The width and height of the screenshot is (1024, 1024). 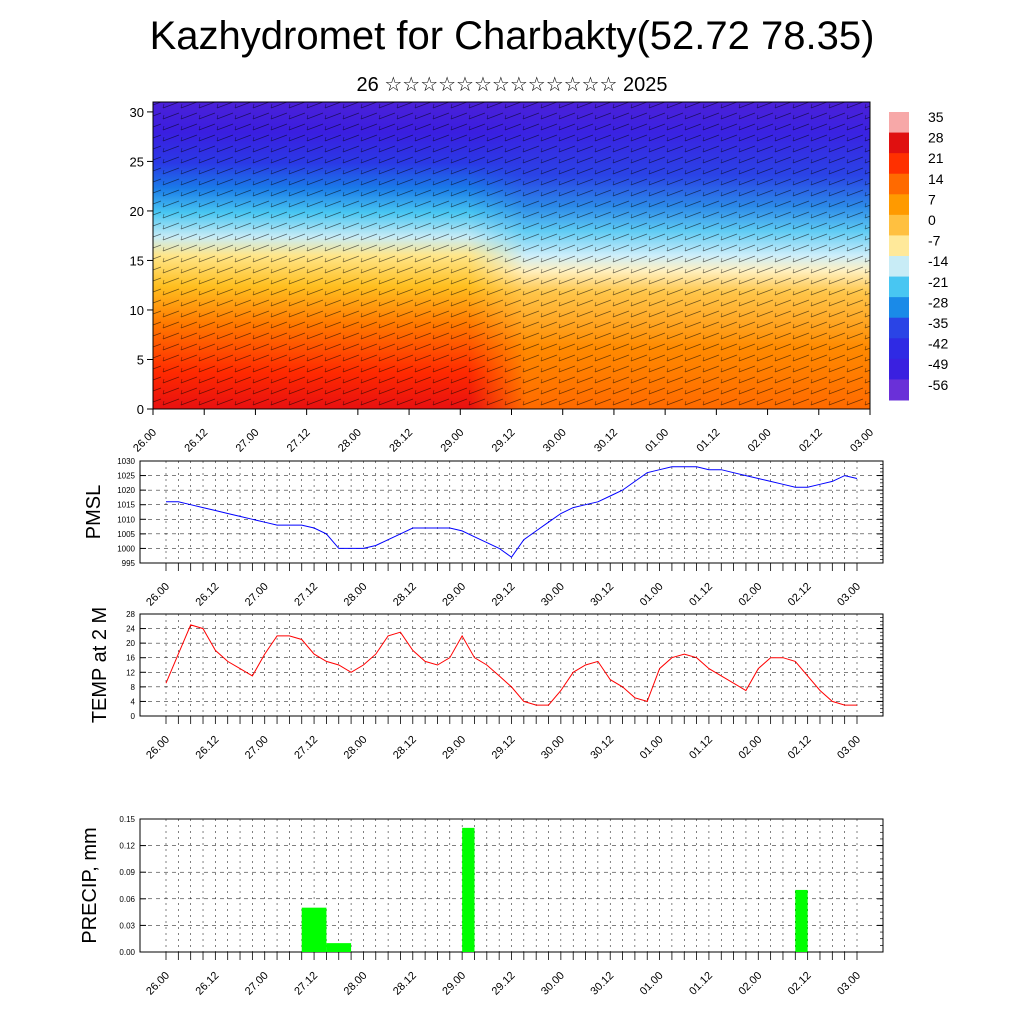 I want to click on heatmap-ytick-label: 10, so click(x=137, y=310).